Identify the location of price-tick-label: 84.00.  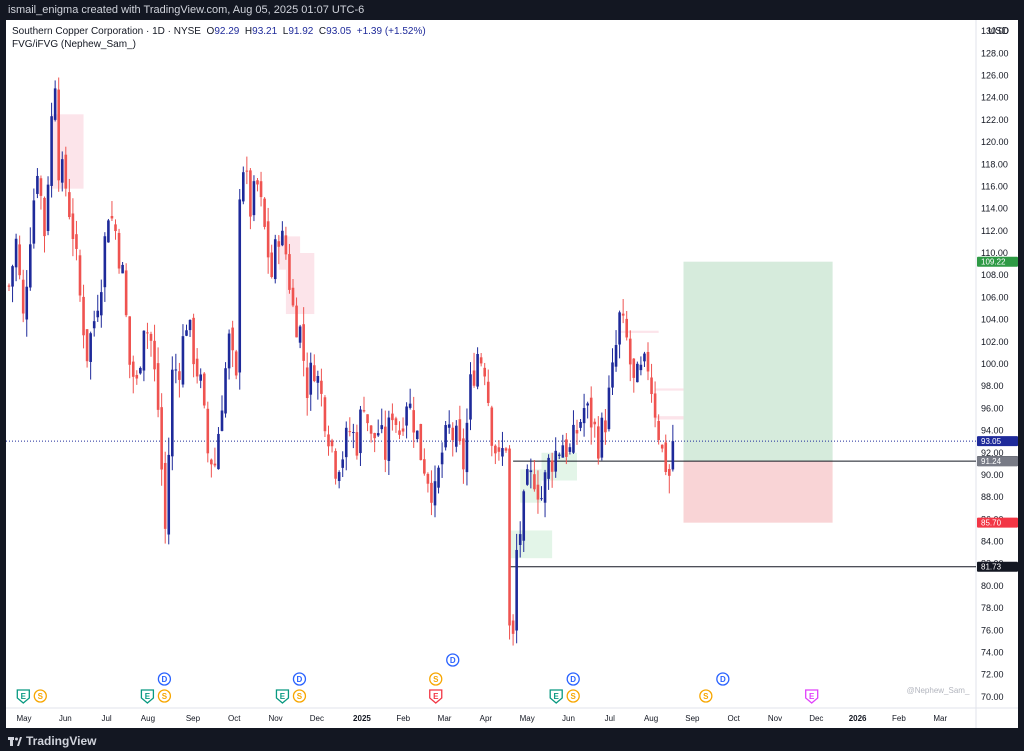
(992, 542).